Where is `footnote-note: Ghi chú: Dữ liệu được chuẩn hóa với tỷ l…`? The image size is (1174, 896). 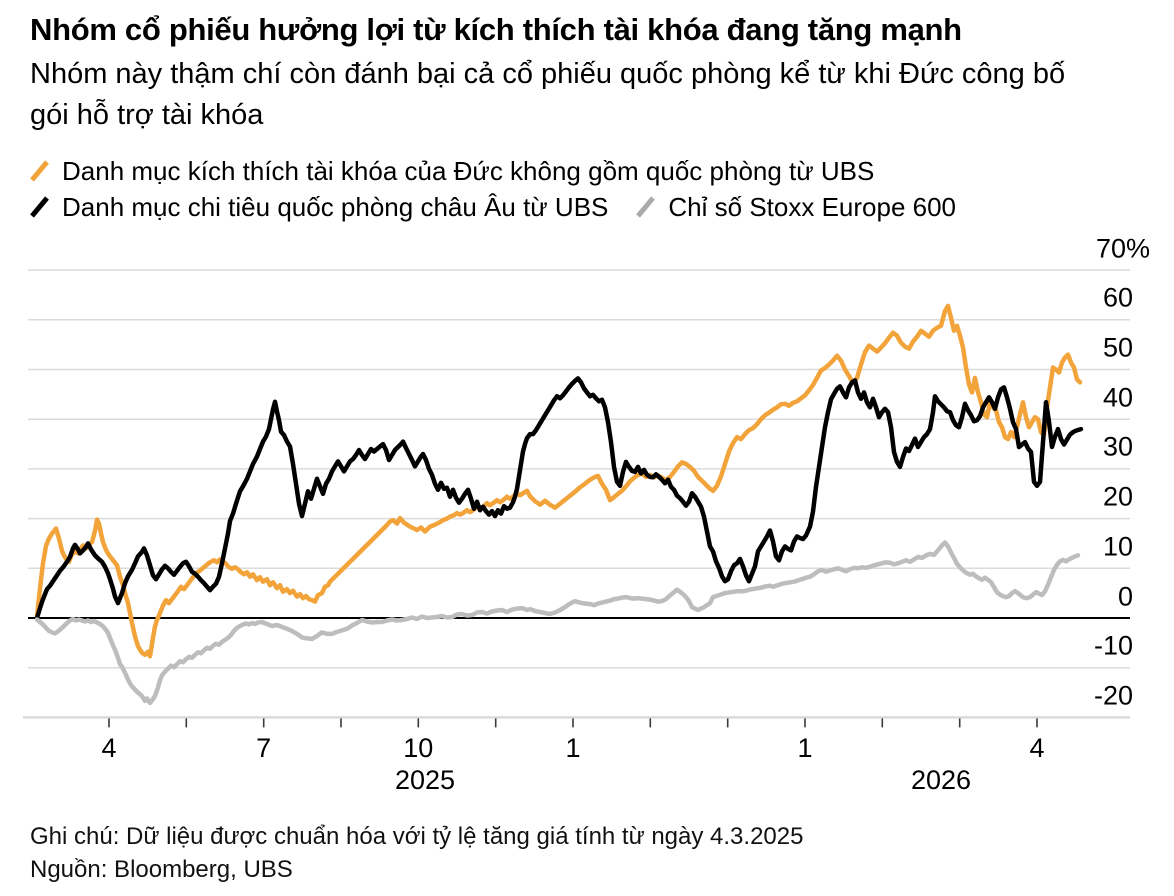 footnote-note: Ghi chú: Dữ liệu được chuẩn hóa với tỷ l… is located at coordinates (417, 836).